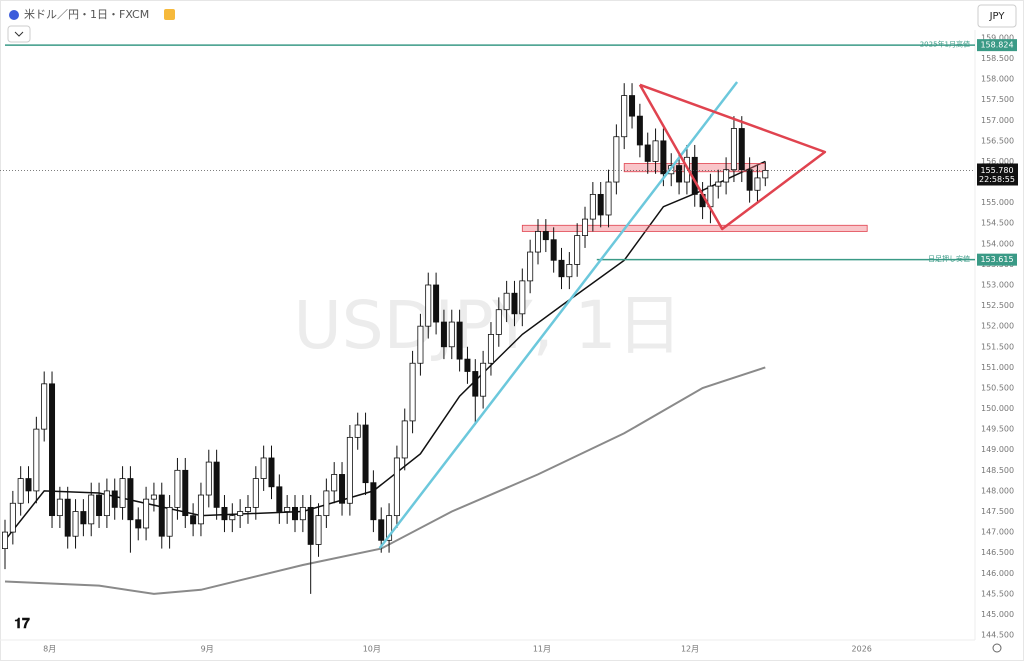  I want to click on settings-icon, so click(997, 648).